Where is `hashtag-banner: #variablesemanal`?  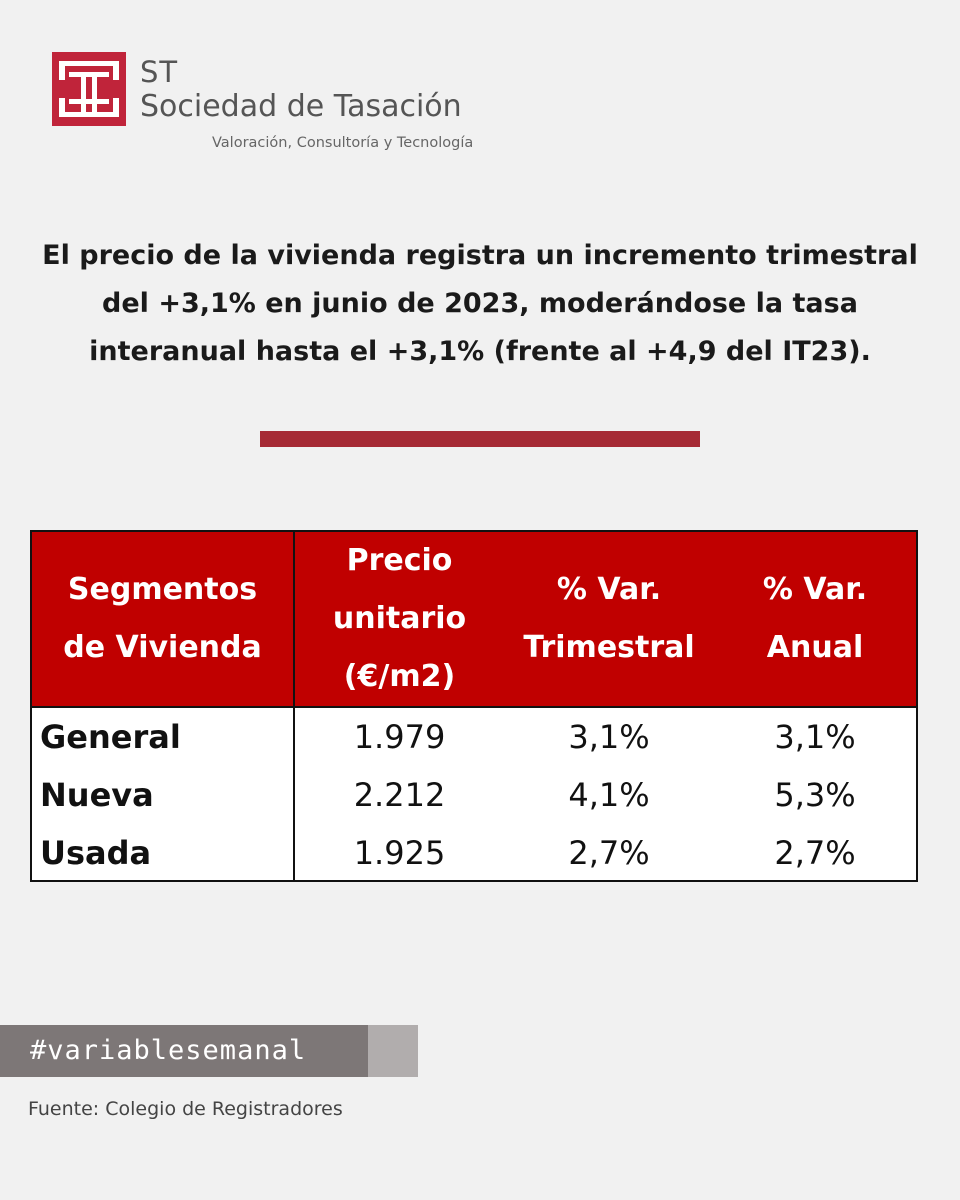 hashtag-banner: #variablesemanal is located at coordinates (209, 1051).